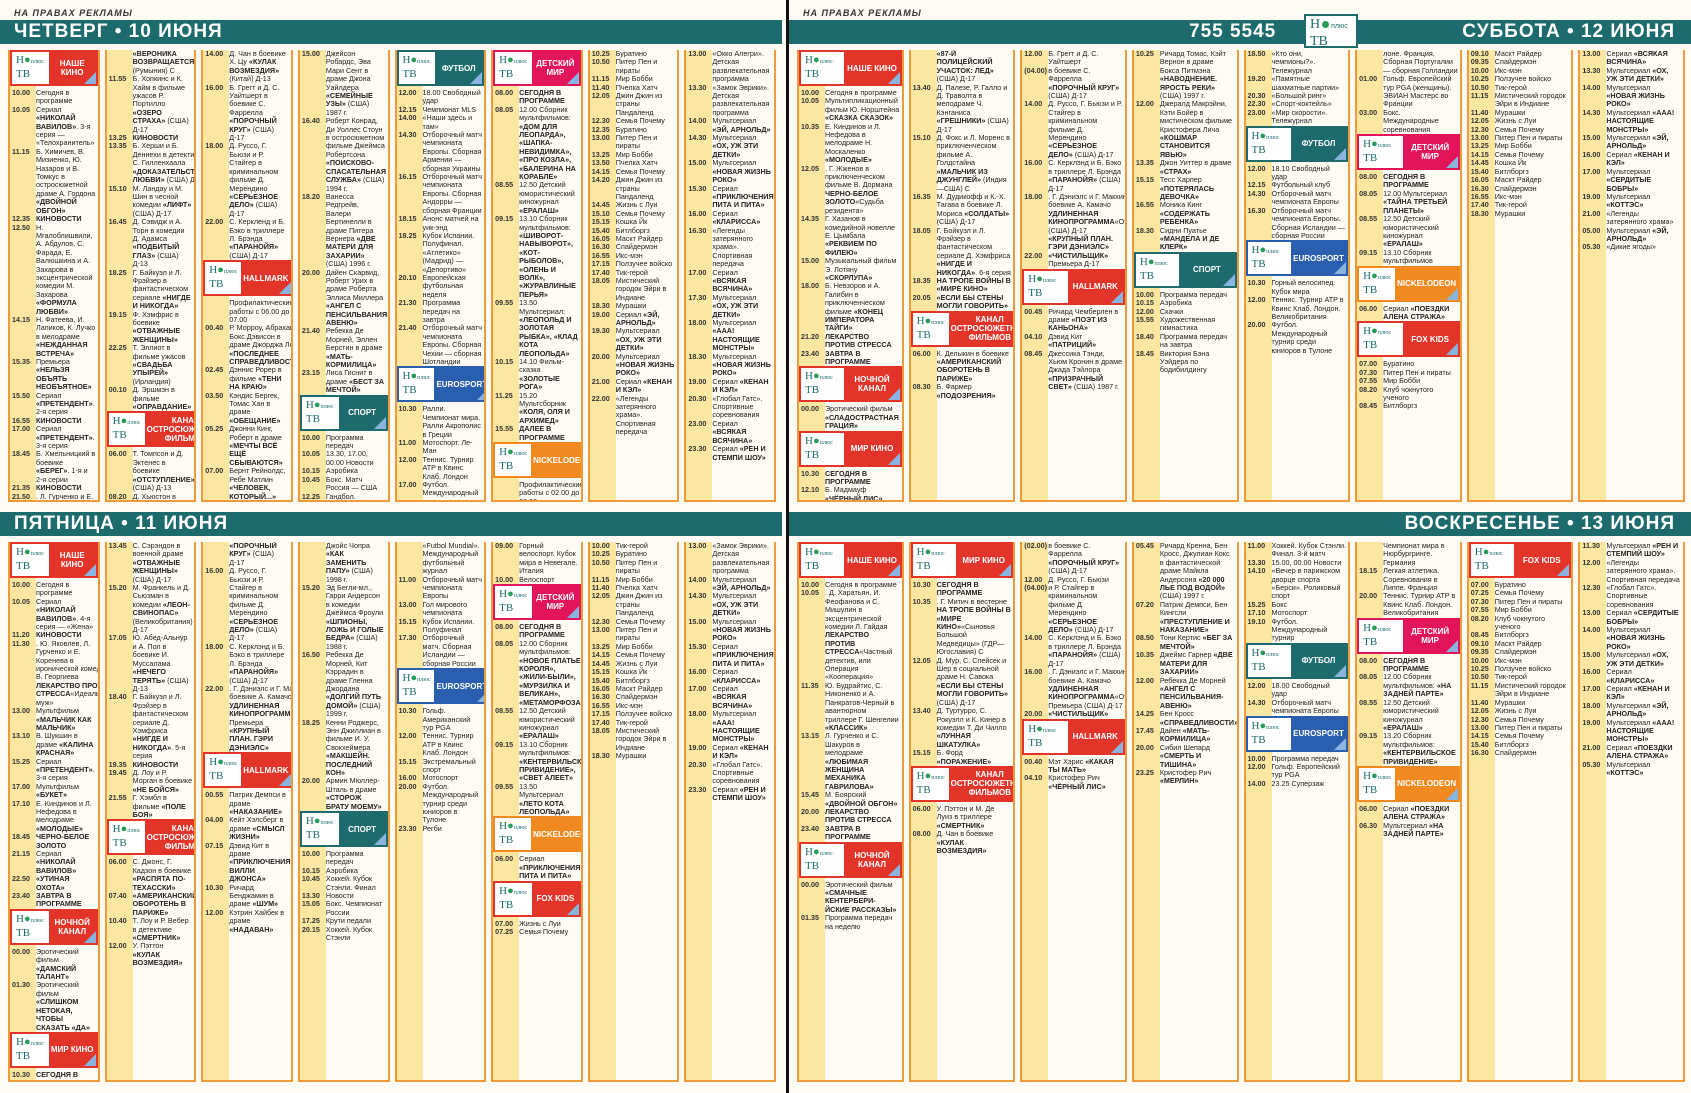  Describe the element at coordinates (1256, 613) in the screenshot. I see `listing-time: 17.10` at that location.